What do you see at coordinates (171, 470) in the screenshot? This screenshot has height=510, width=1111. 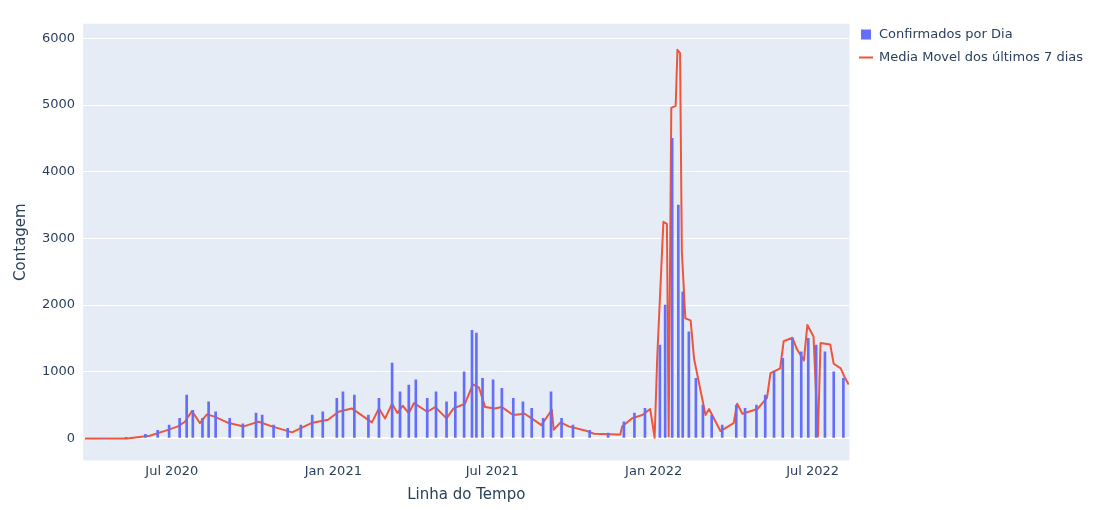 I see `x-tick-label: Jul 2020` at bounding box center [171, 470].